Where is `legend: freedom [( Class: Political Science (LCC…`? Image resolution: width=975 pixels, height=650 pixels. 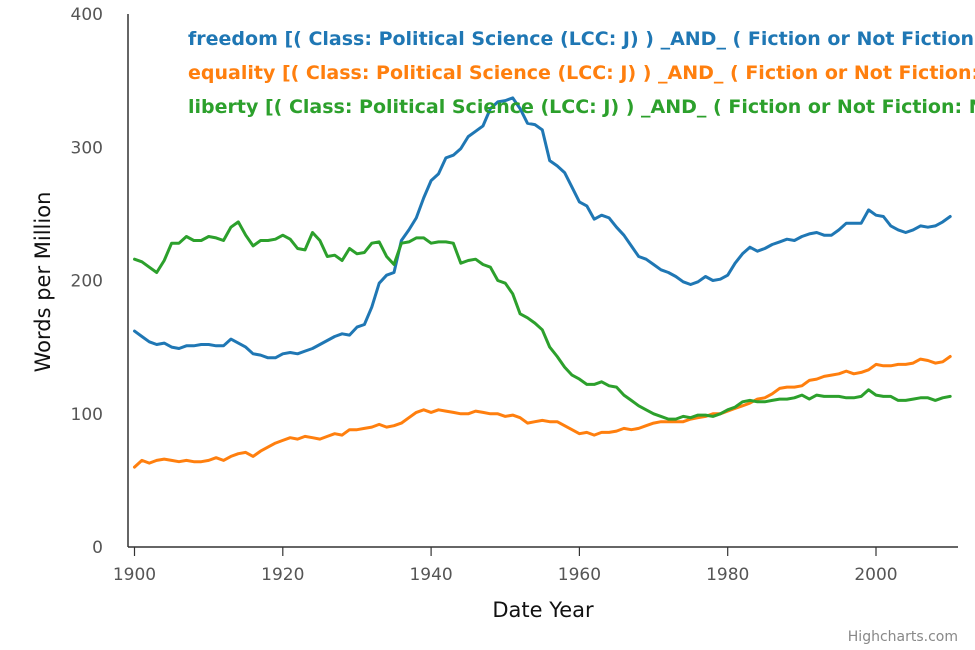
legend: freedom [( Class: Political Science (LCC… is located at coordinates (581, 73).